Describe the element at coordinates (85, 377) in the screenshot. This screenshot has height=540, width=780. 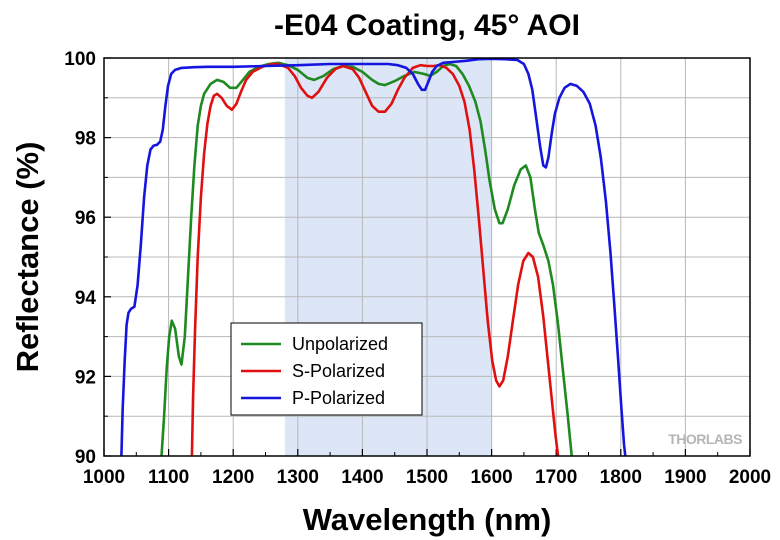
I see `y-tick-label: 92` at that location.